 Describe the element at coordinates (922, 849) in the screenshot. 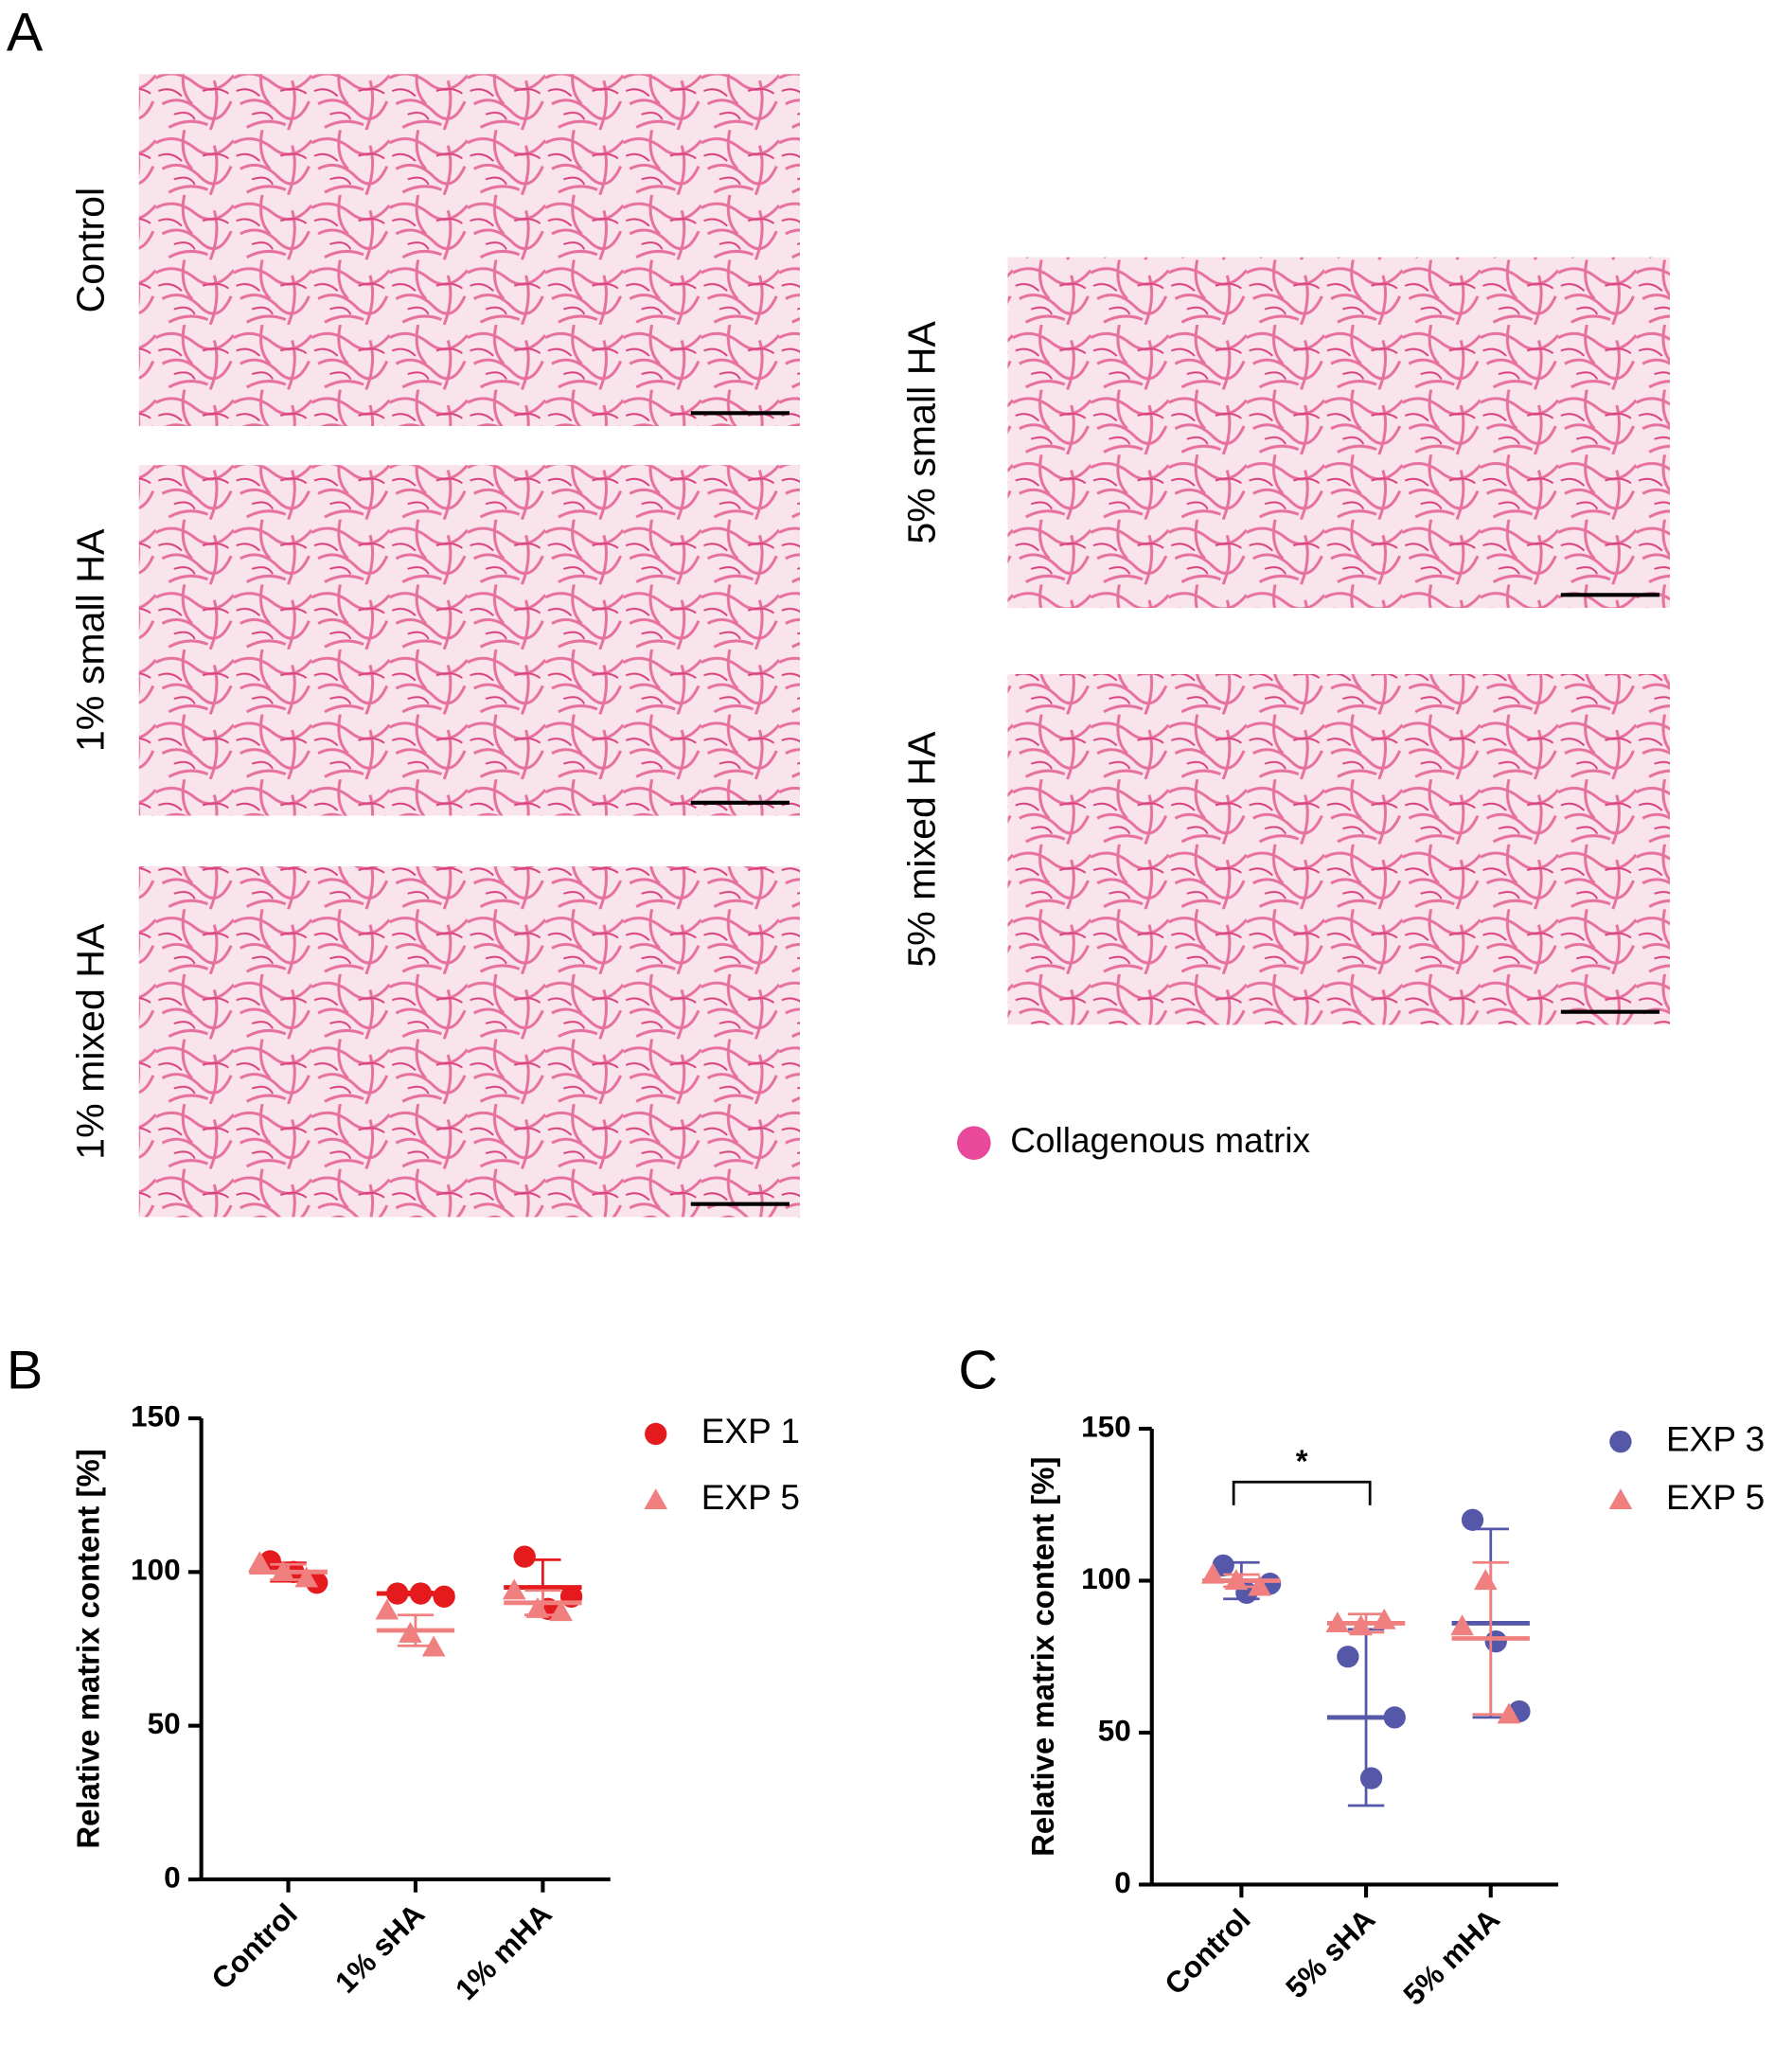

I see `image-label: 5% mixed HA` at that location.